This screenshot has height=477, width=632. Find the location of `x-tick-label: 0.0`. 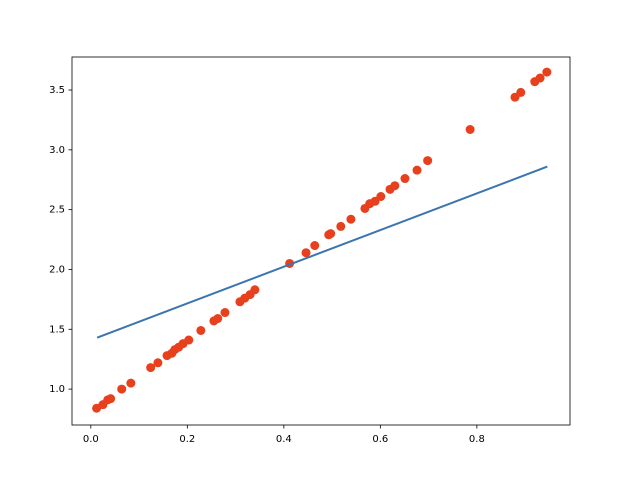

x-tick-label: 0.0 is located at coordinates (91, 439).